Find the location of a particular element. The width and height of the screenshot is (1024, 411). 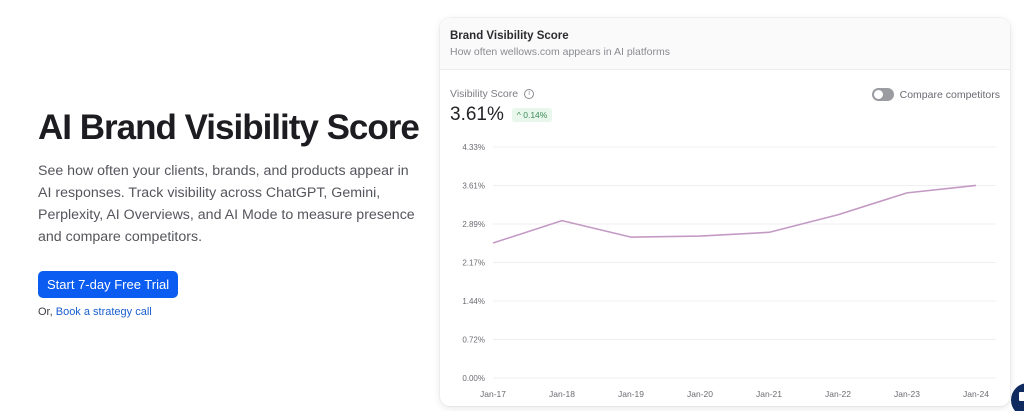

metric-value: 3.61% ^ 0.14% is located at coordinates (501, 115).